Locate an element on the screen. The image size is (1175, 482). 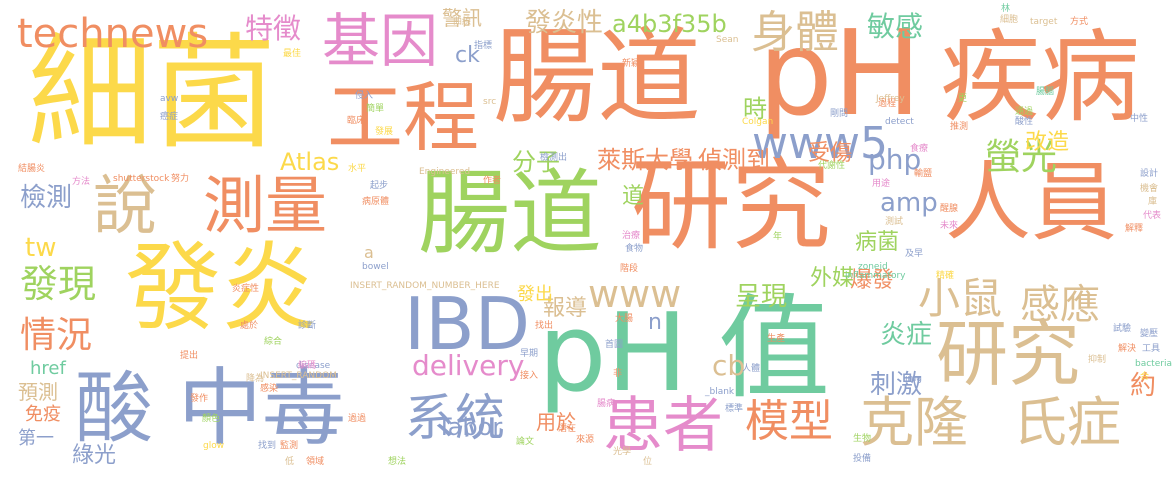
cloud-word: 第一 is located at coordinates (36, 438).